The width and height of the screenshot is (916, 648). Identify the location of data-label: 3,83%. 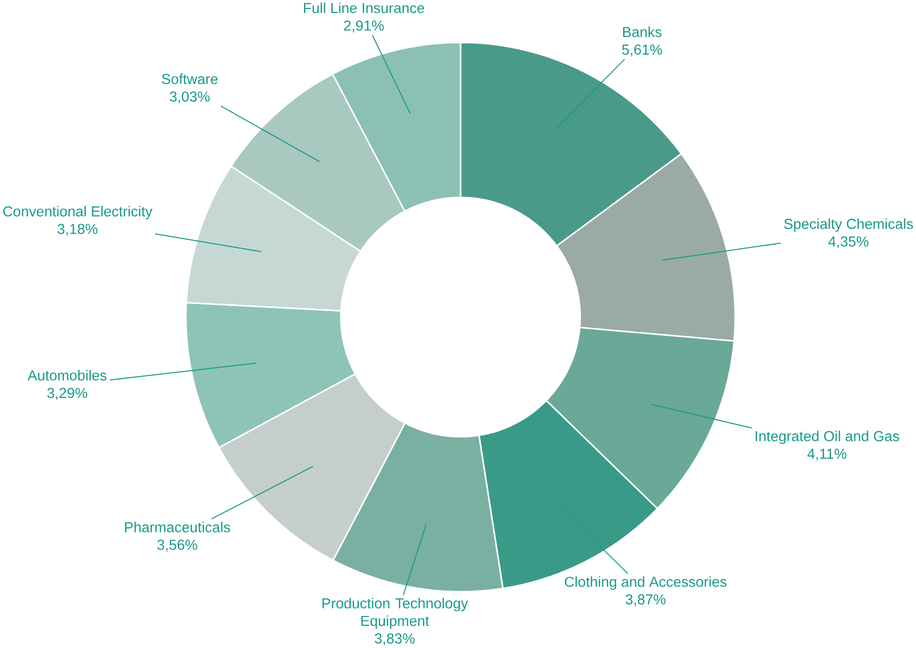
(394, 639).